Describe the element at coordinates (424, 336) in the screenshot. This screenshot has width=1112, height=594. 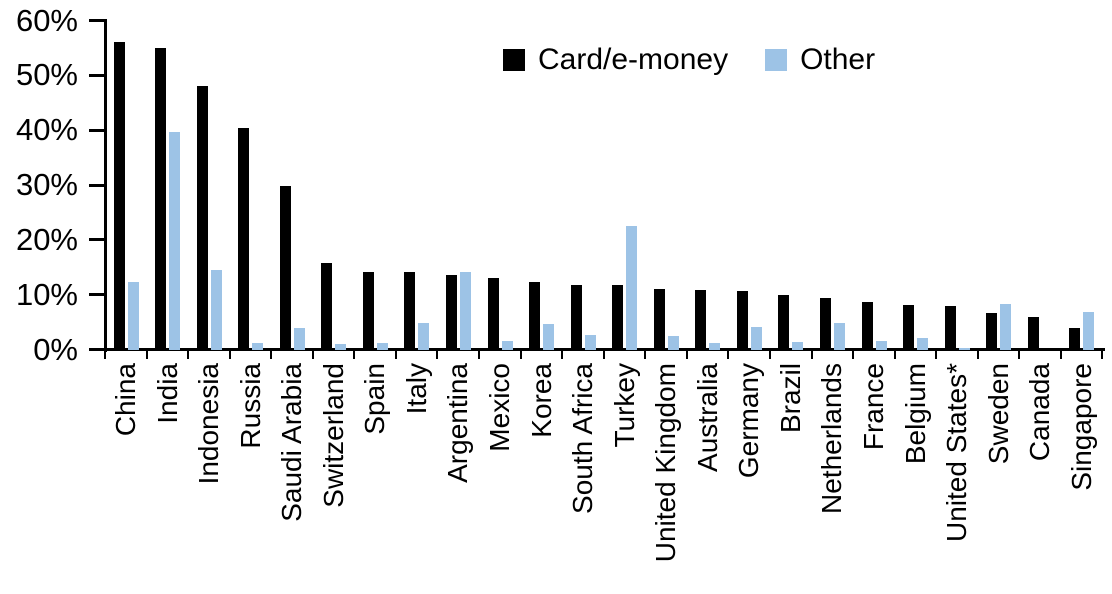
I see `bar-other-italy` at that location.